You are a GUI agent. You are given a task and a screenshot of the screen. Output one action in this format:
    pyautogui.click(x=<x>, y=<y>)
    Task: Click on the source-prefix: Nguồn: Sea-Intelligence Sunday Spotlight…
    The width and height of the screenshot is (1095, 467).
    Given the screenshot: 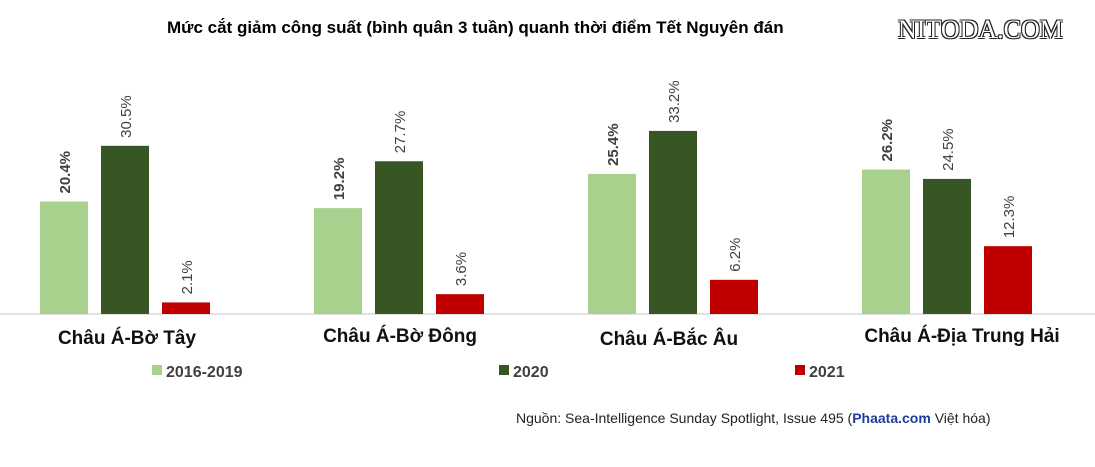 What is the action you would take?
    pyautogui.click(x=684, y=418)
    